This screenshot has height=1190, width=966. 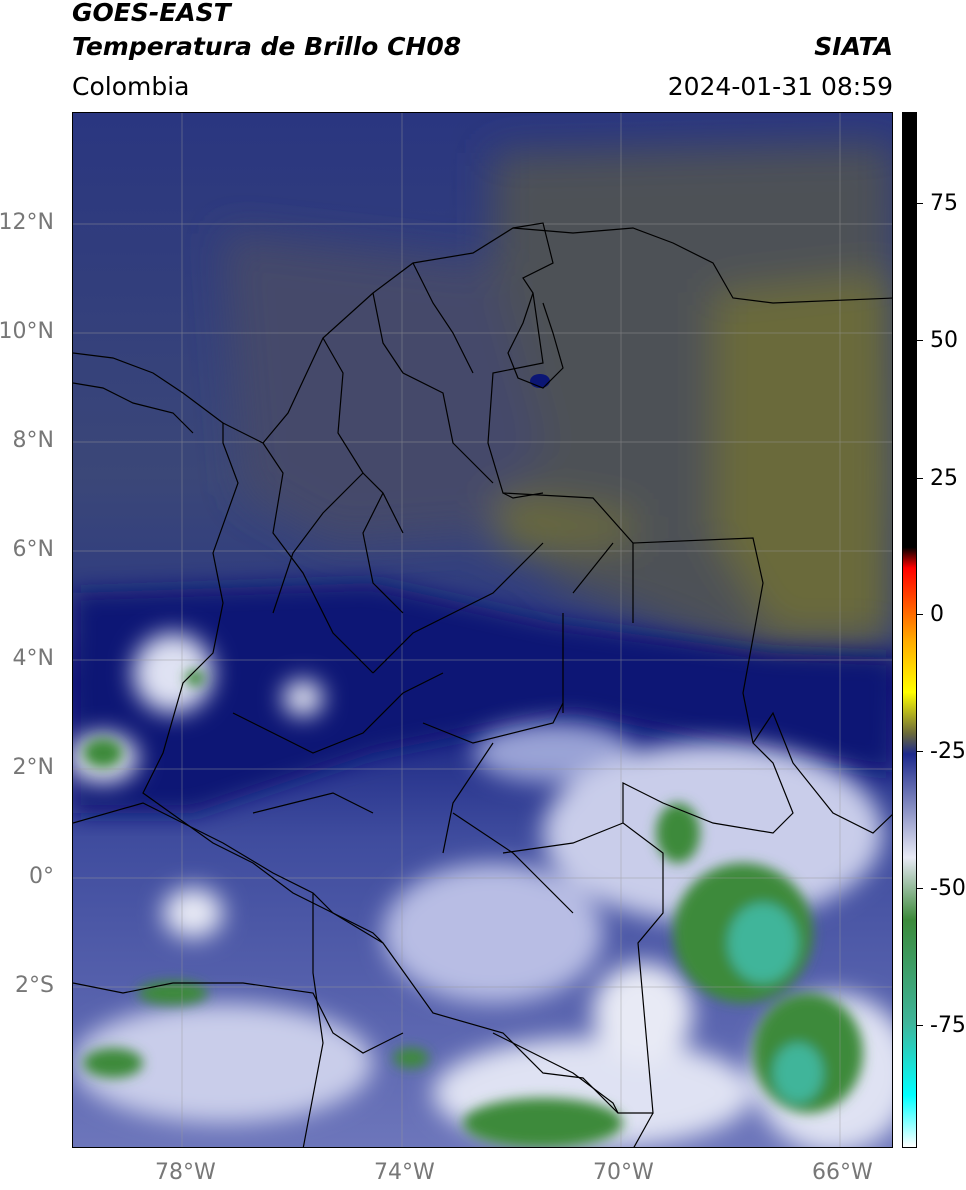 I want to click on region-label: Colombia, so click(x=131, y=86).